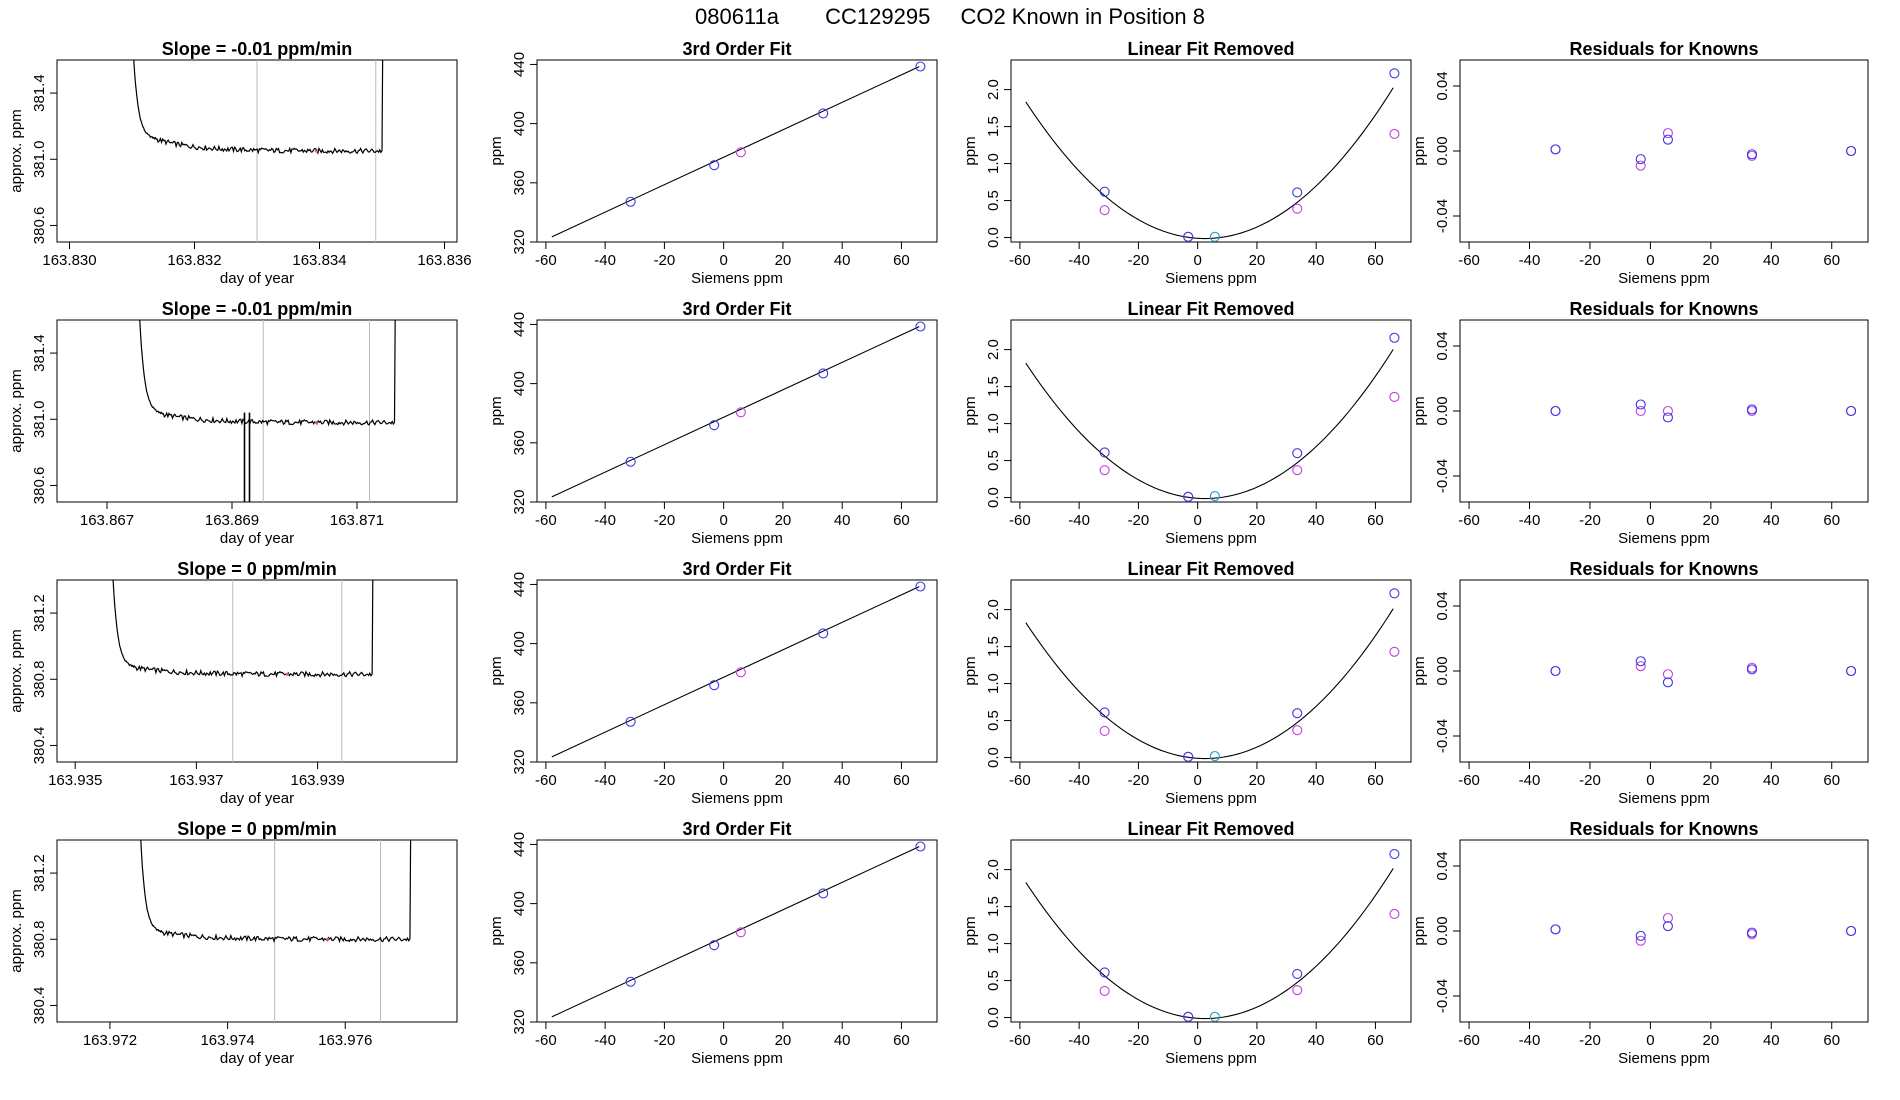 The width and height of the screenshot is (1900, 1100). Describe the element at coordinates (444, 260) in the screenshot. I see `x-tick-label: 163.836` at that location.